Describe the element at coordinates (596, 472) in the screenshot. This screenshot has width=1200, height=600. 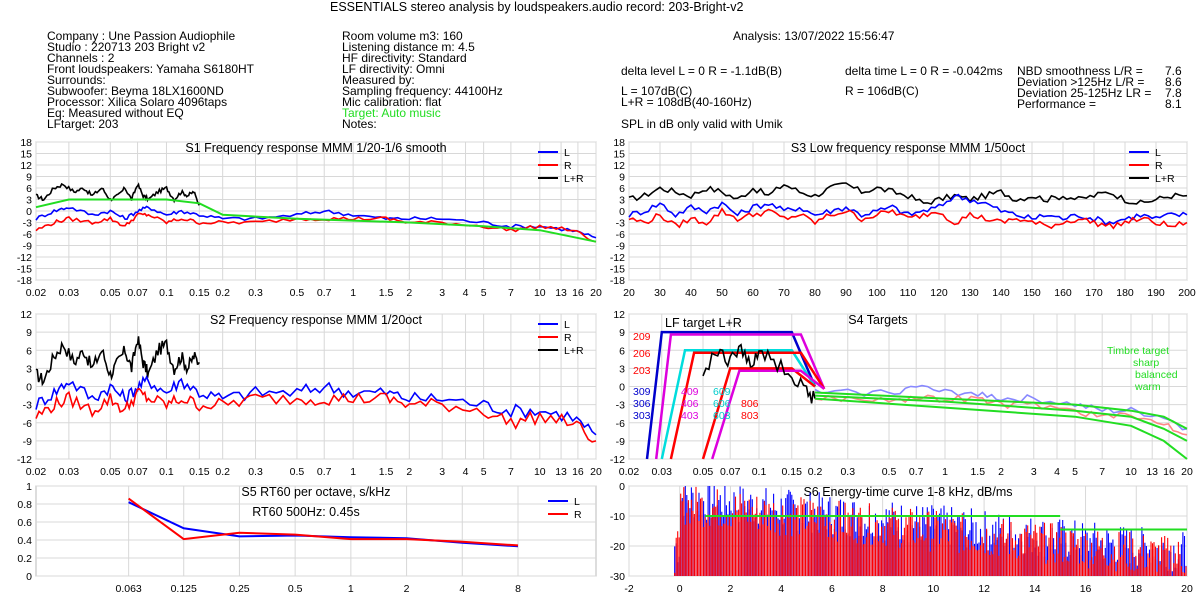
I see `s2-xtick-20: 20` at that location.